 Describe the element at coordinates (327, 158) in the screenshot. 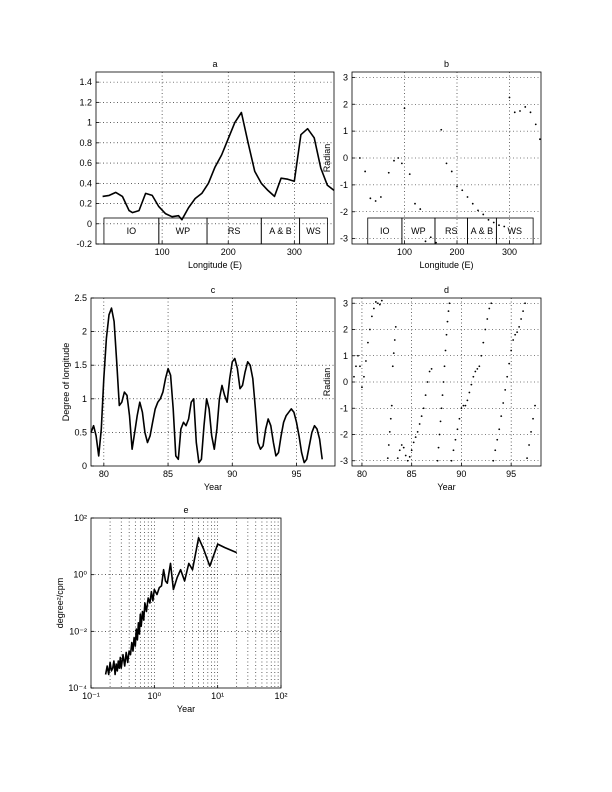

I see `y-axis-label-b: Radian` at that location.